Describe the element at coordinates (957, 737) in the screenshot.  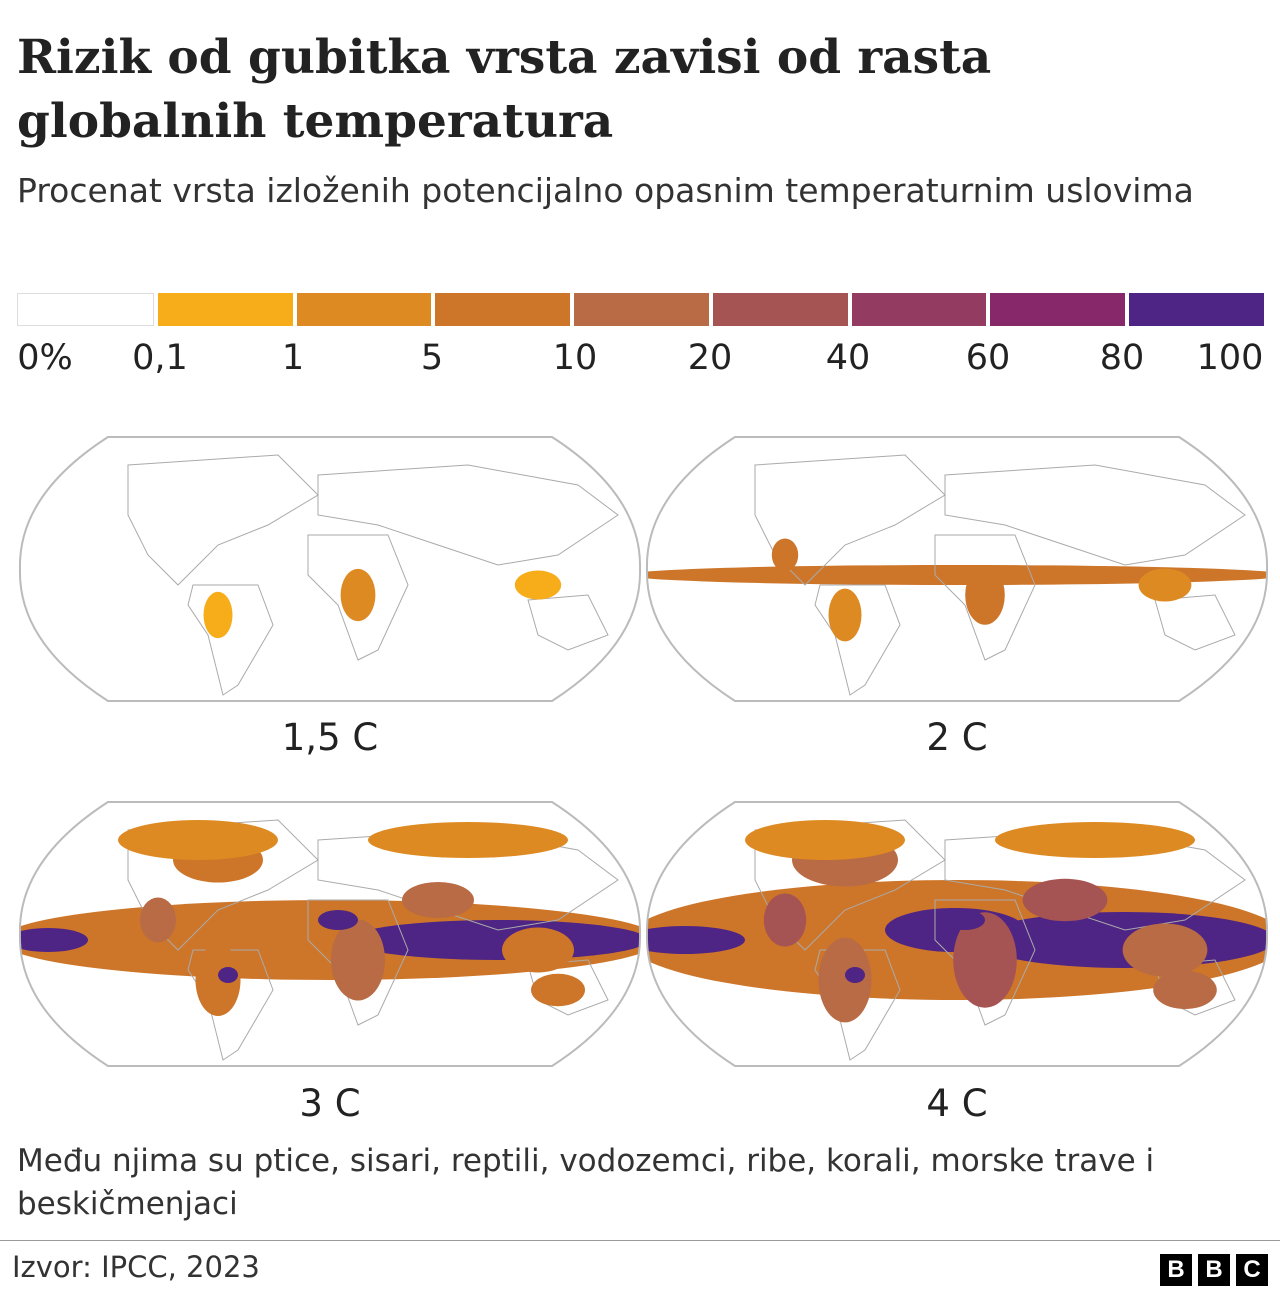
I see `map-label-2c: 2 C` at that location.